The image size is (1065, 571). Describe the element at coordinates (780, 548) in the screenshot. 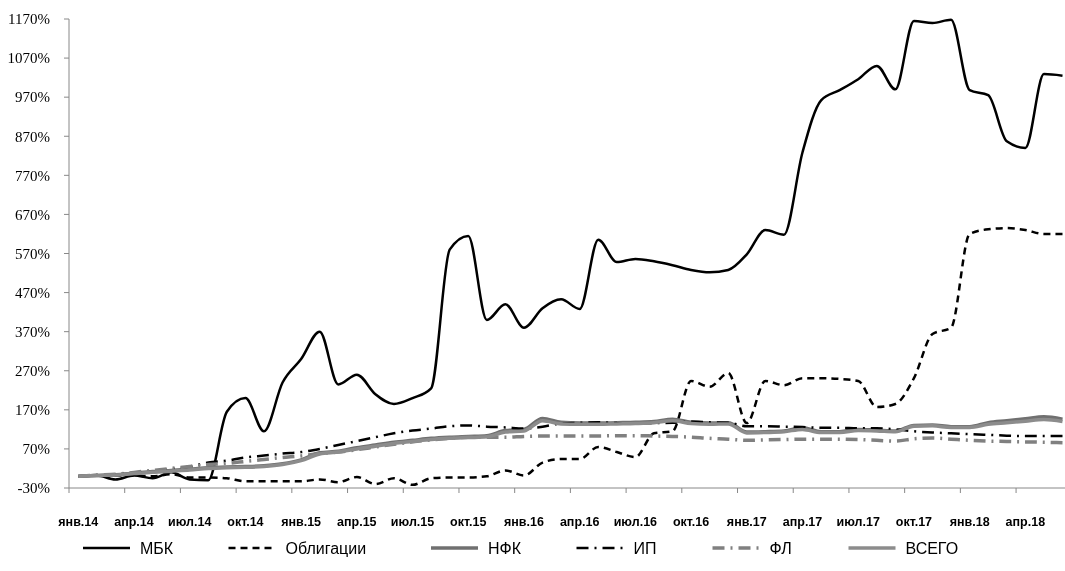

I see `legend-label: ФЛ` at that location.